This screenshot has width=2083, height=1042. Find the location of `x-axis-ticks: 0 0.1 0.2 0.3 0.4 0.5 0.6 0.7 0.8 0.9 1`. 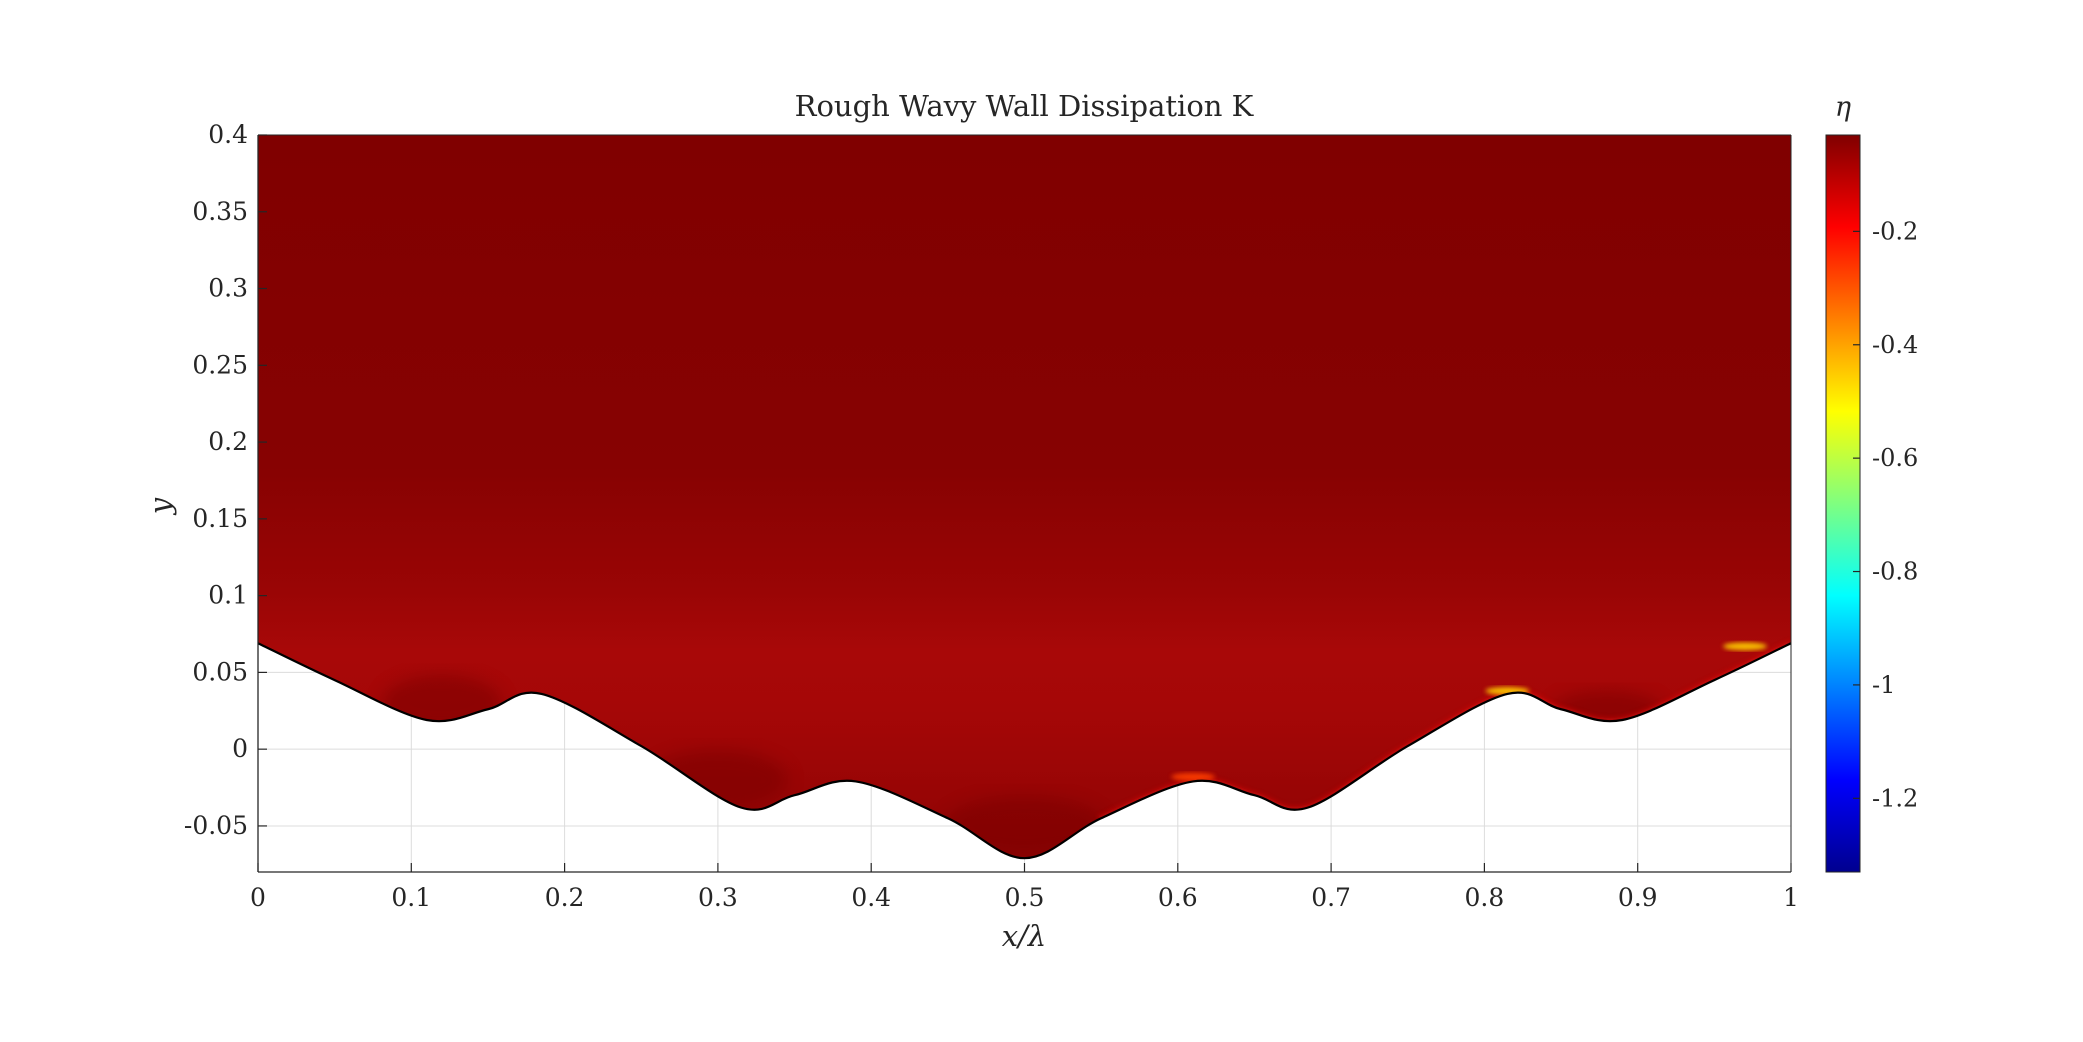

x-axis-ticks: 0 0.1 0.2 0.3 0.4 0.5 0.6 0.7 0.8 0.9 1 is located at coordinates (1024, 887).